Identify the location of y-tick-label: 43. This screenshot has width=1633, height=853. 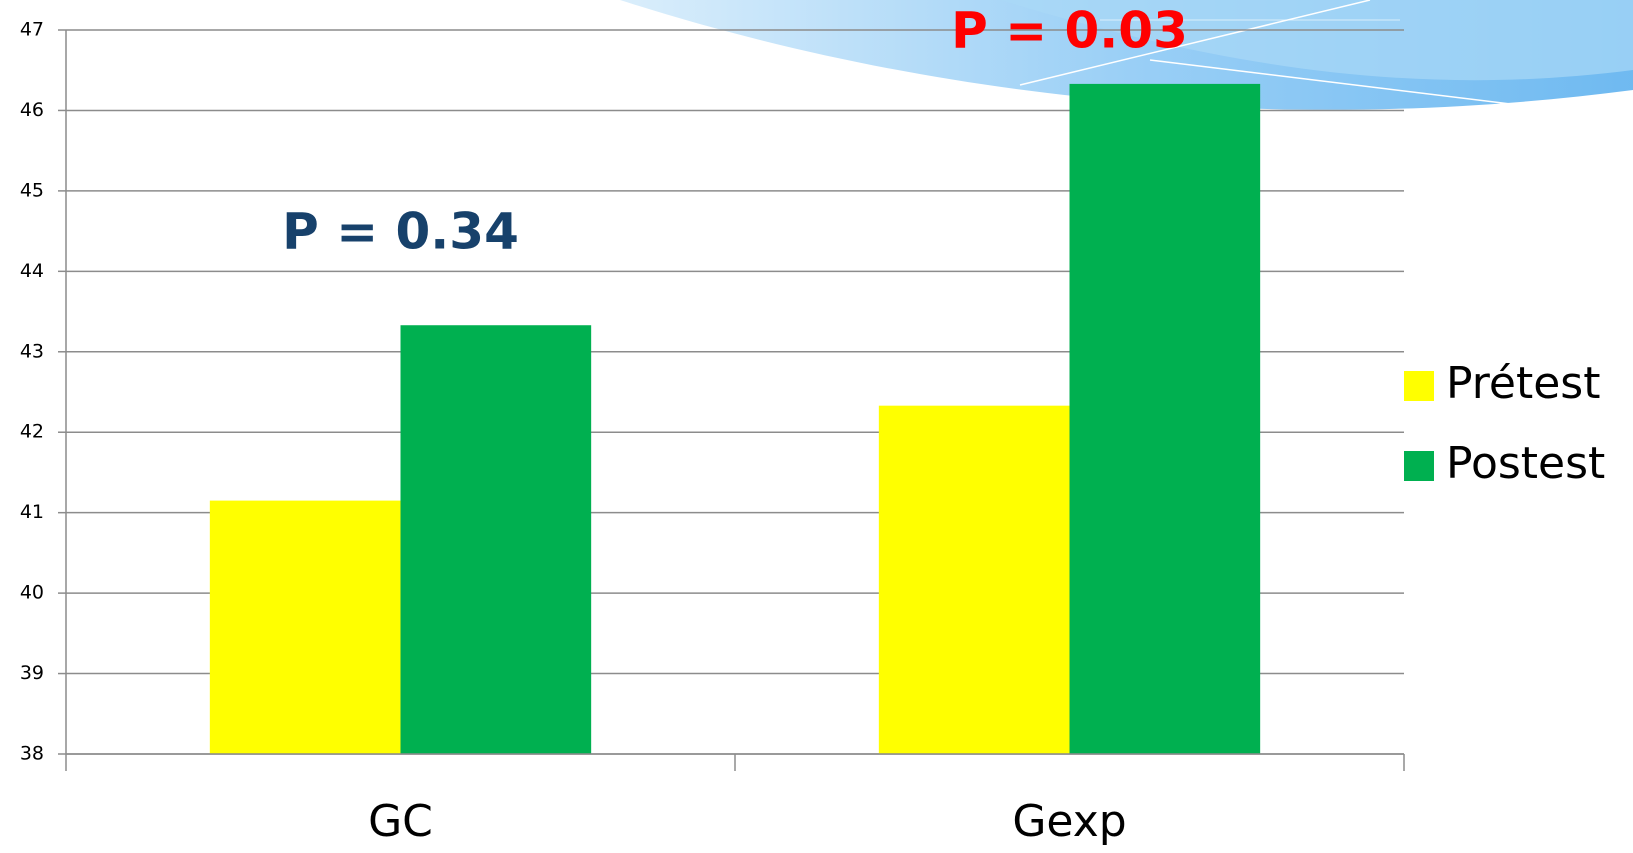
(32, 351).